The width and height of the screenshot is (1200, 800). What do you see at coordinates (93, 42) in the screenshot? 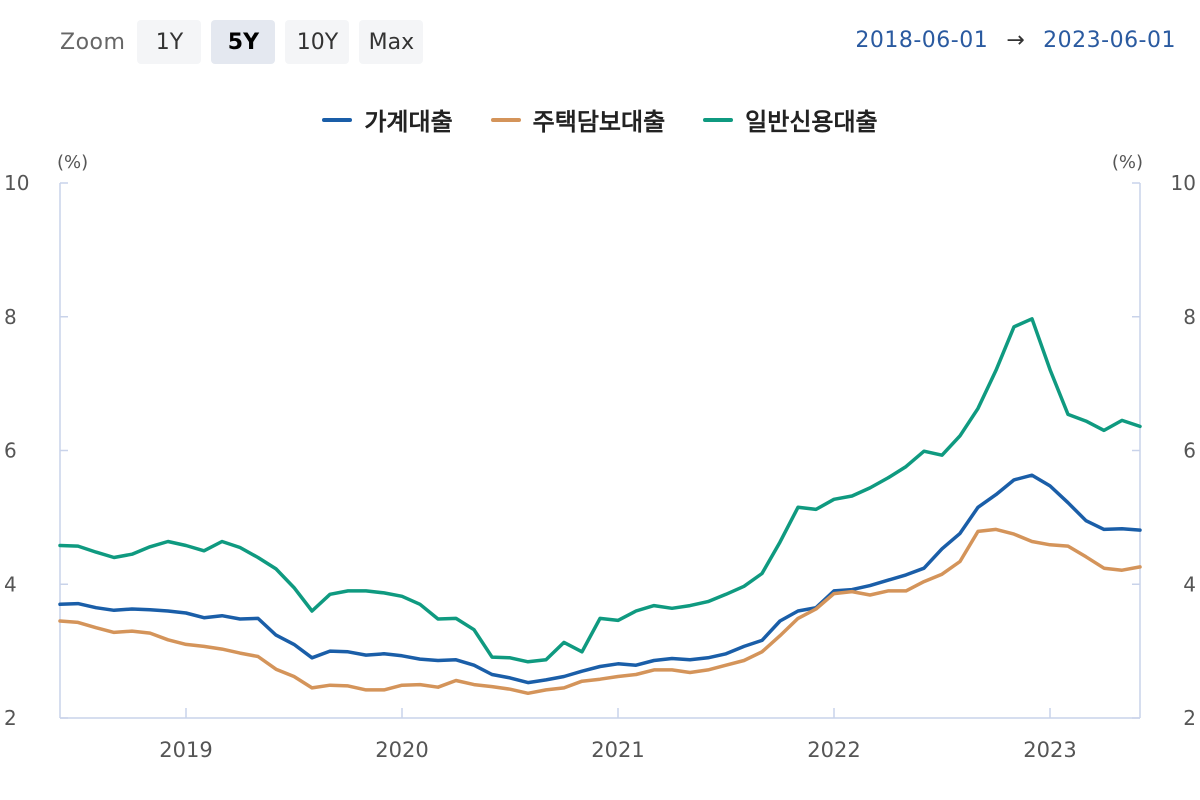
I see `zoom-label: Zoom` at bounding box center [93, 42].